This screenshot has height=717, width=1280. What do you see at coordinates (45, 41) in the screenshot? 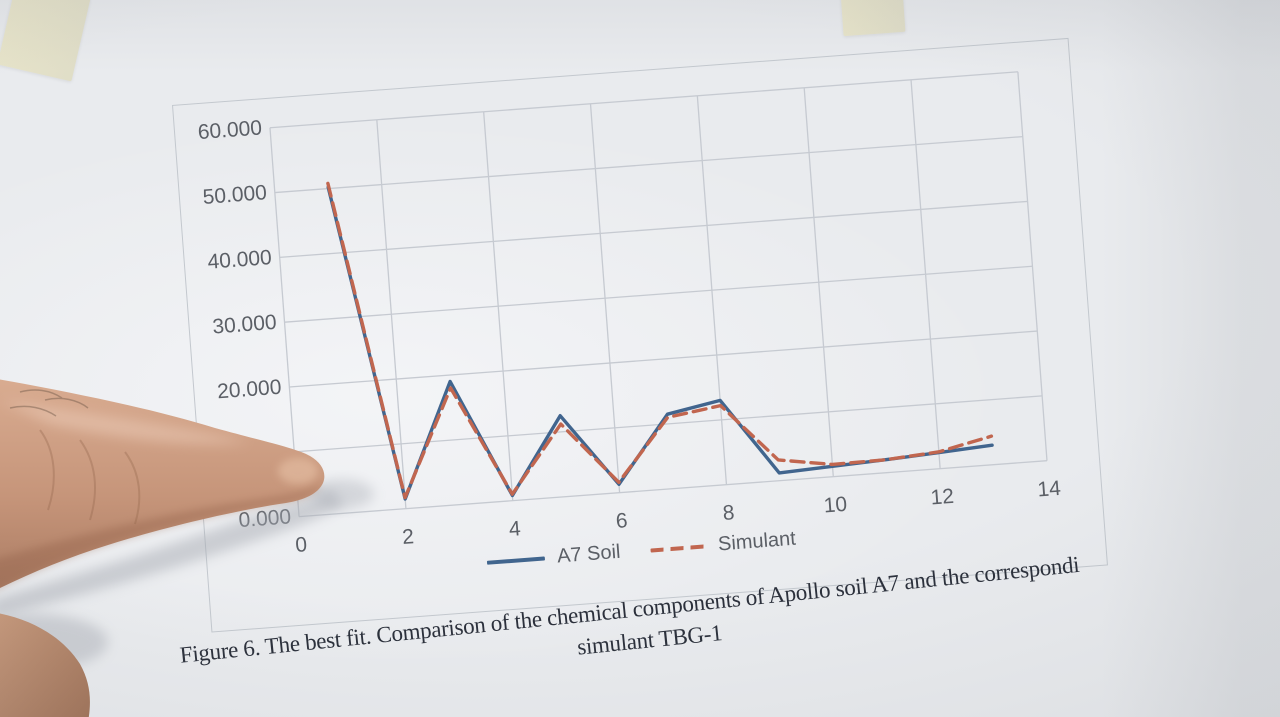
I see `tape-top-left` at bounding box center [45, 41].